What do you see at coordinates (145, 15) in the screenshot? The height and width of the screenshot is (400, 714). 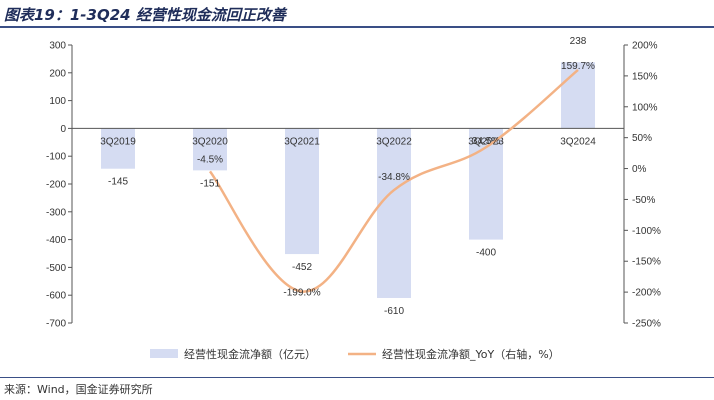 I see `figure-title: 图表19：1-3Q24 经营性现金流回正改善` at bounding box center [145, 15].